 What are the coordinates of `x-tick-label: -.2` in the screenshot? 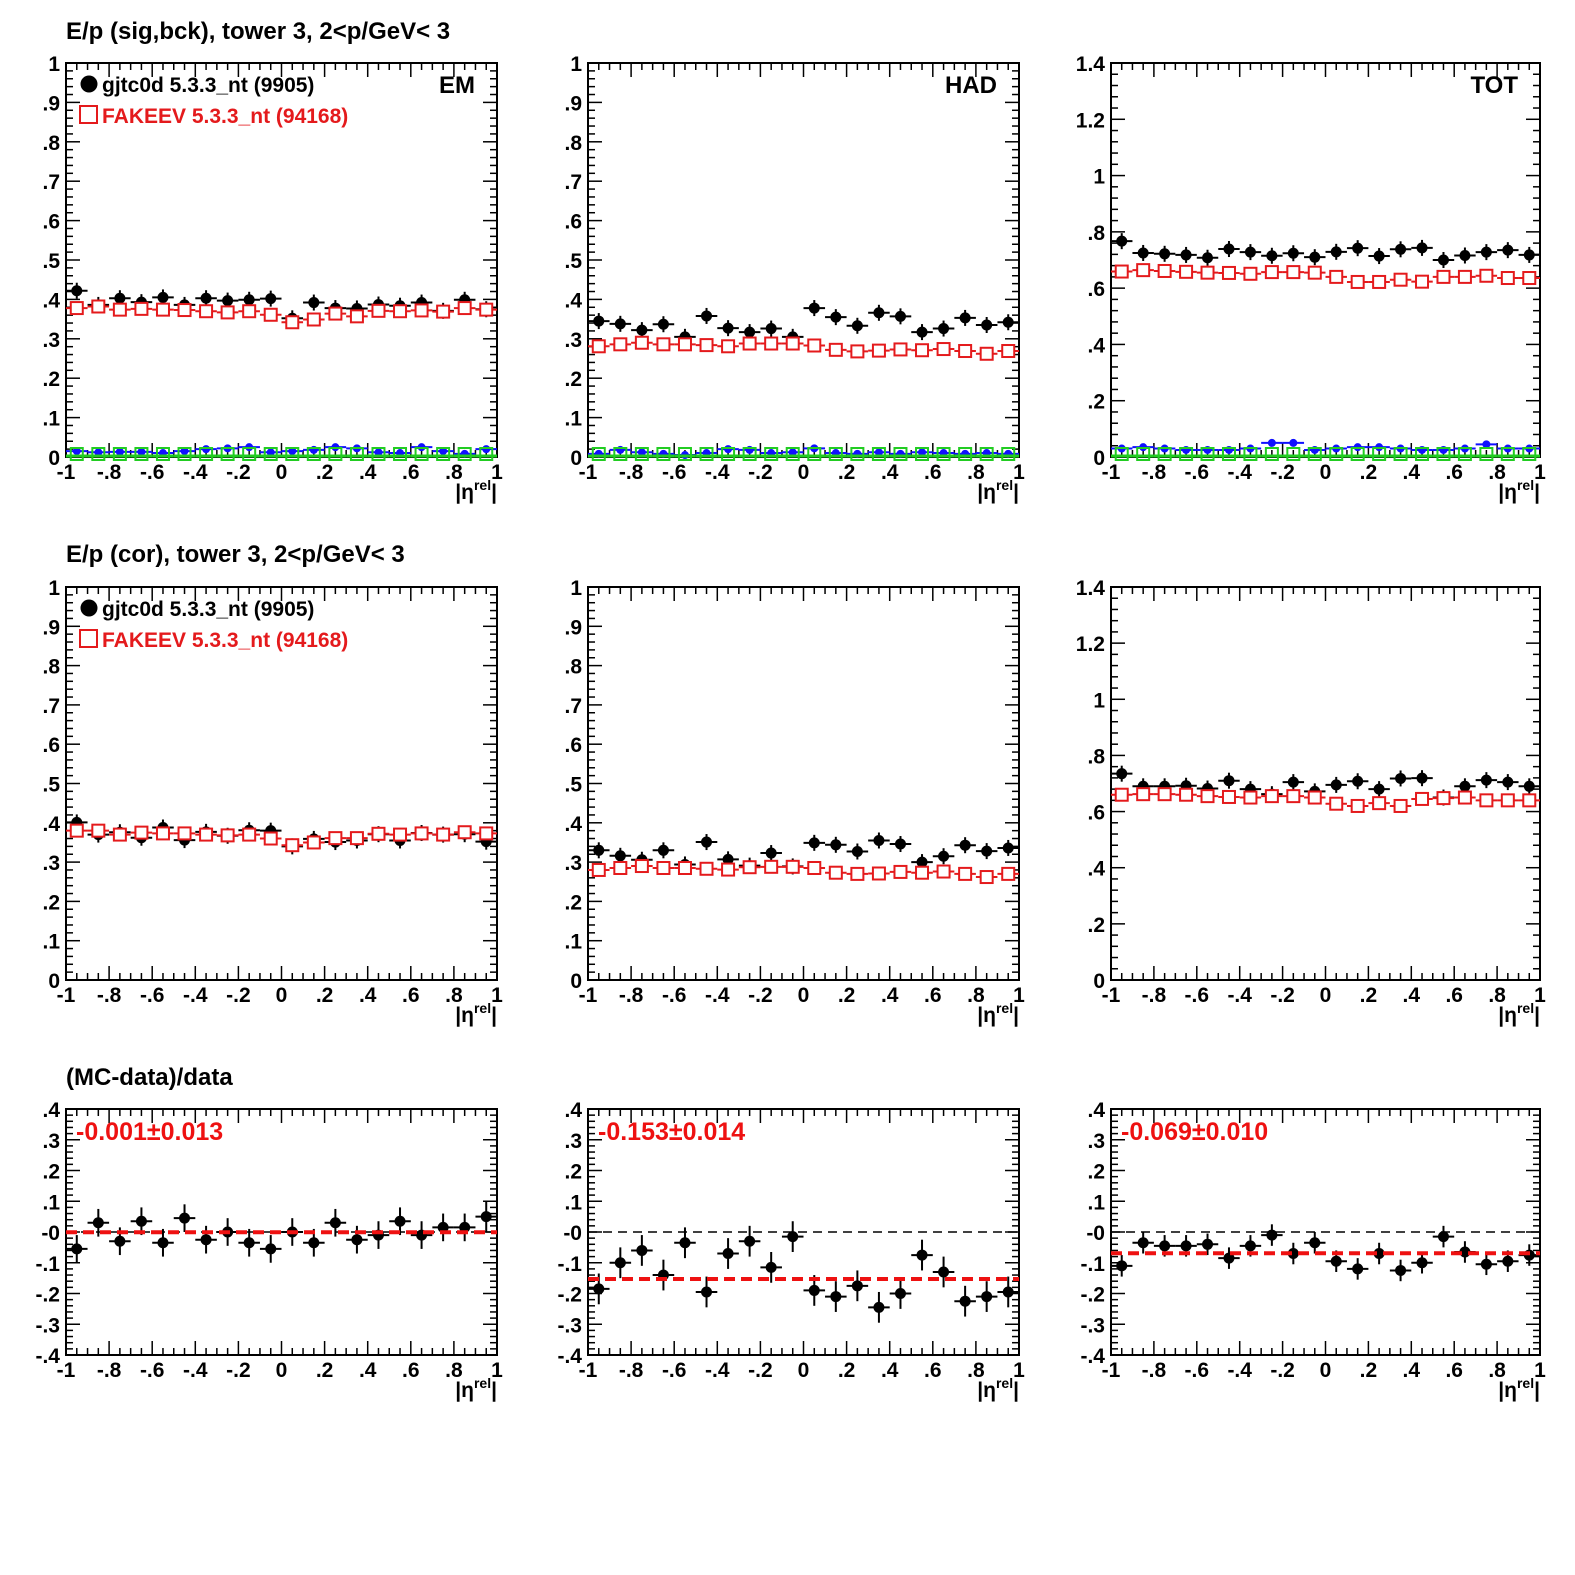 It's located at (1282, 1370).